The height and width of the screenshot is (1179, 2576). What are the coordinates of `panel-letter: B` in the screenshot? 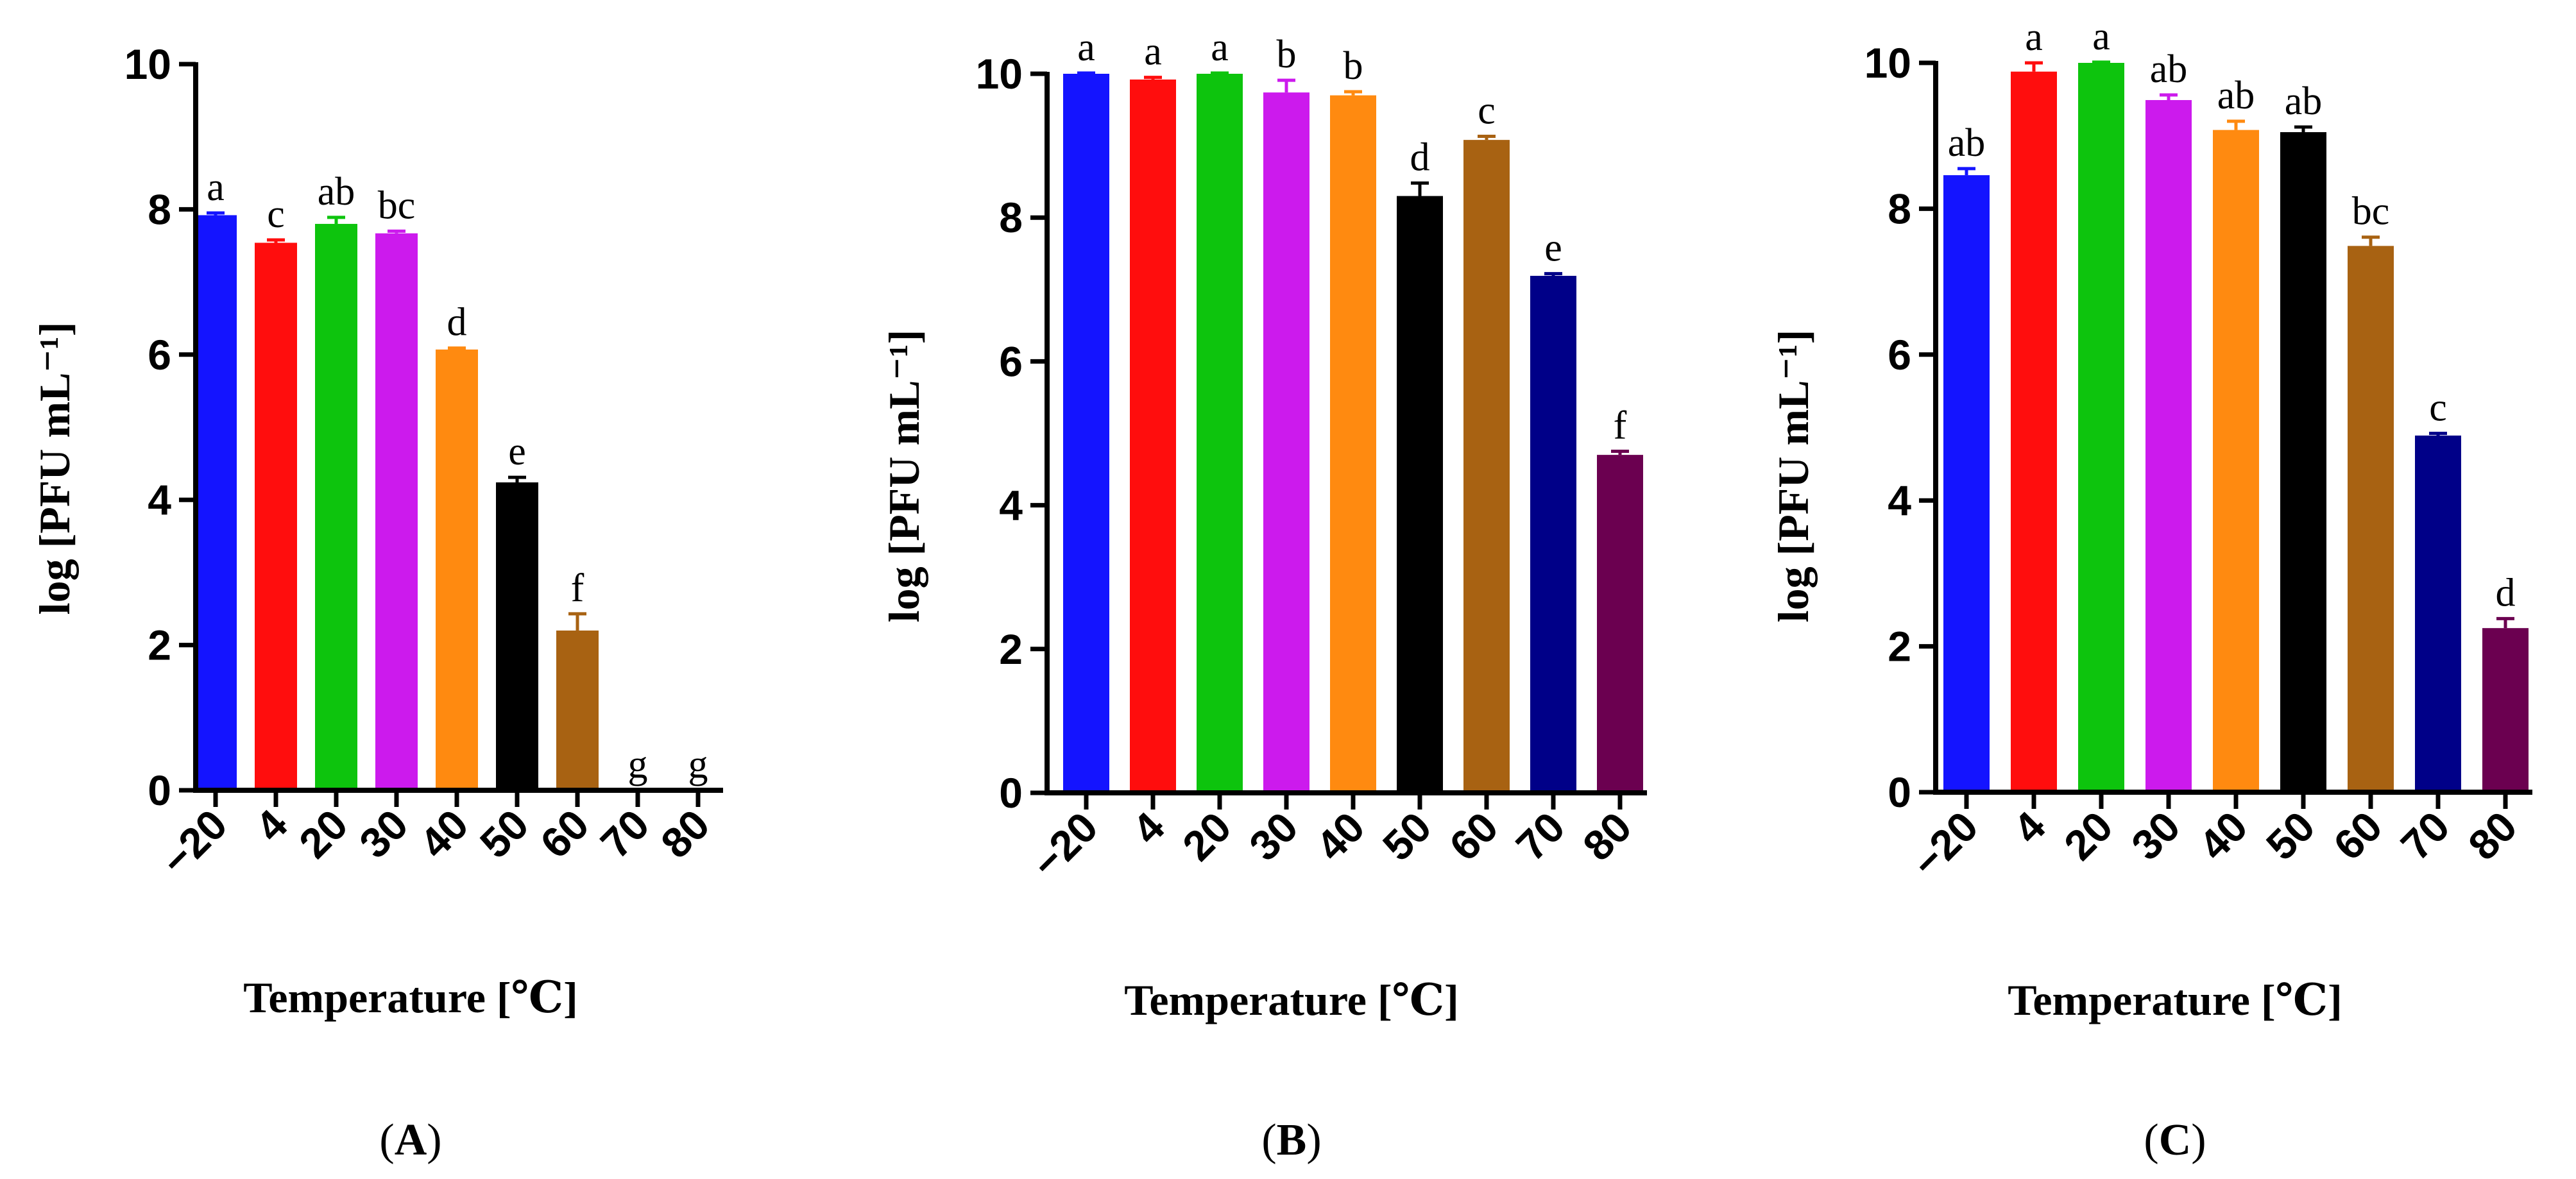 It's located at (1292, 1140).